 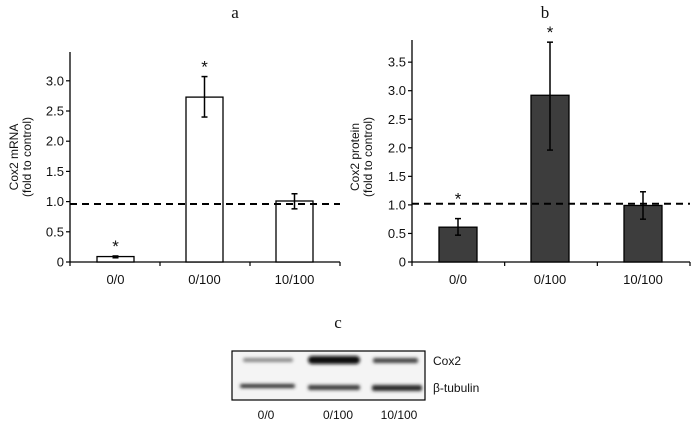 I want to click on blot-lane-label: 0/100, so click(x=338, y=415).